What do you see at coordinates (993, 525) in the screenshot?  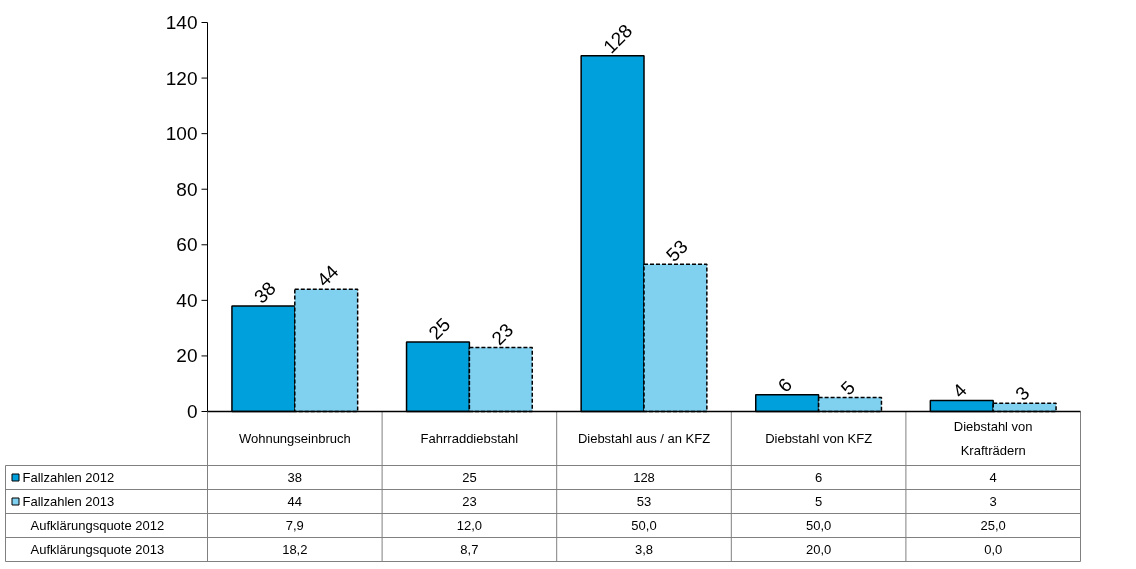 I see `text: 25,0` at bounding box center [993, 525].